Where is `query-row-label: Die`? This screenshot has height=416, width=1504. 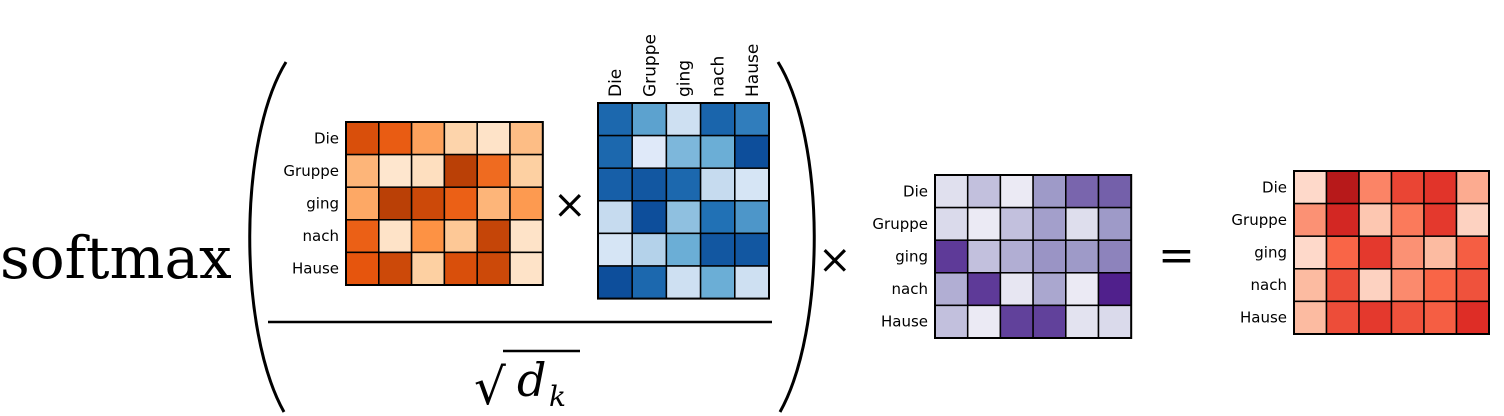
query-row-label: Die is located at coordinates (326, 138).